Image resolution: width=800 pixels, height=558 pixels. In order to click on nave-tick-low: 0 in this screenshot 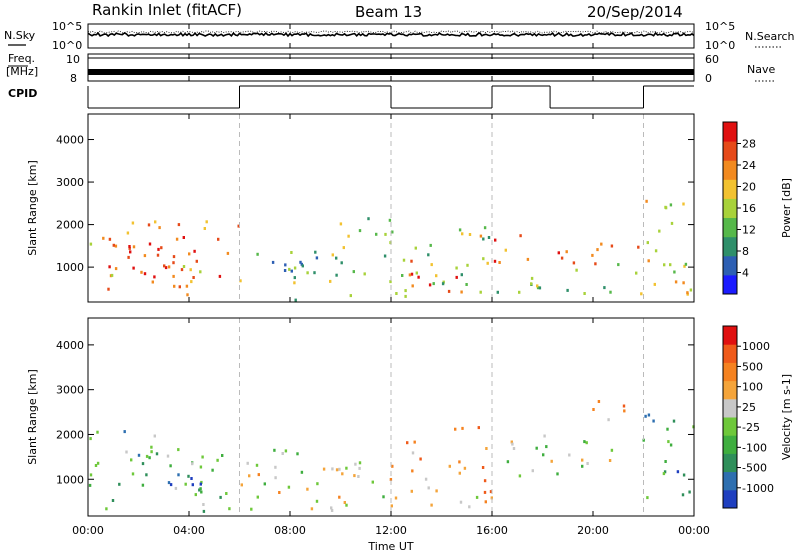, I will do `click(708, 78)`.